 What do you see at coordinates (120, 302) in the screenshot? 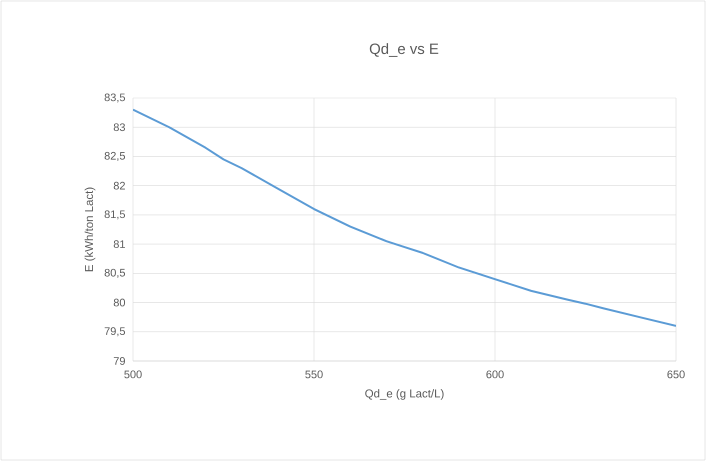
I see `y-tick-label: 80` at bounding box center [120, 302].